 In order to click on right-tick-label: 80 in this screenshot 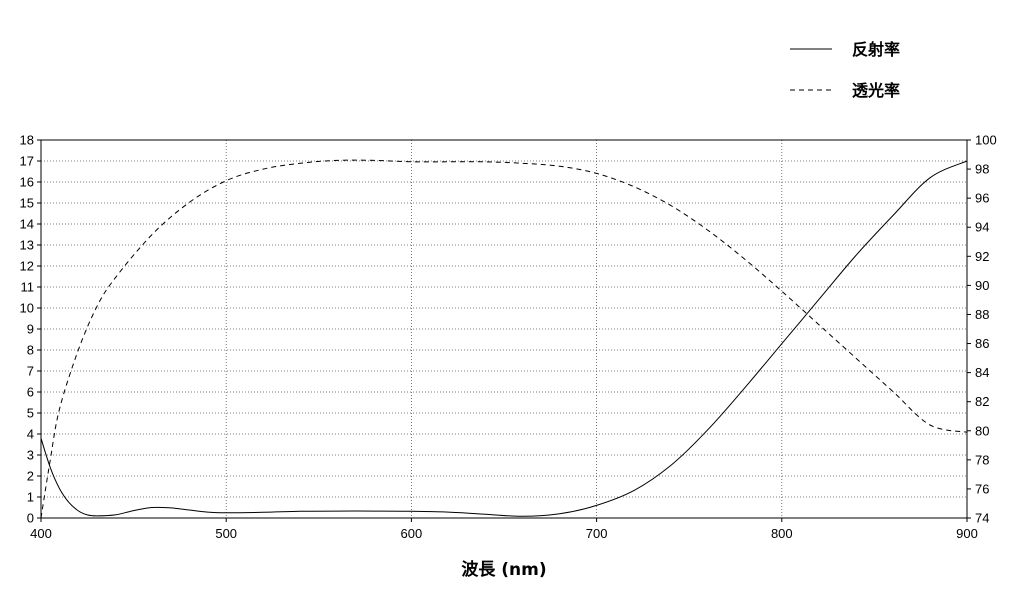, I will do `click(982, 430)`.